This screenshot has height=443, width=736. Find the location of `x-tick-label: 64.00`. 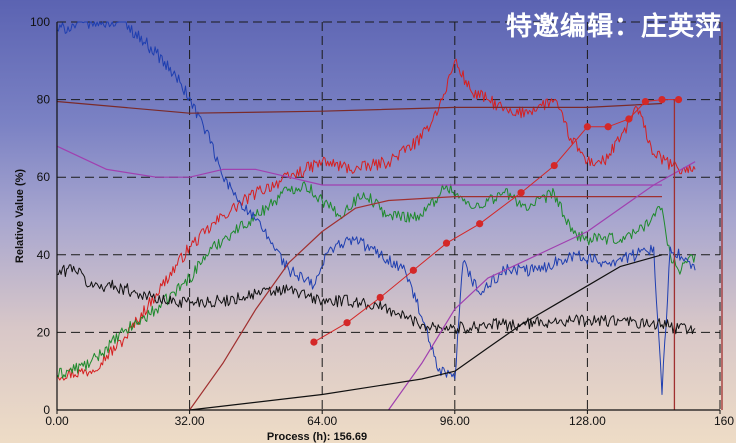

x-tick-label: 64.00 is located at coordinates (322, 421).